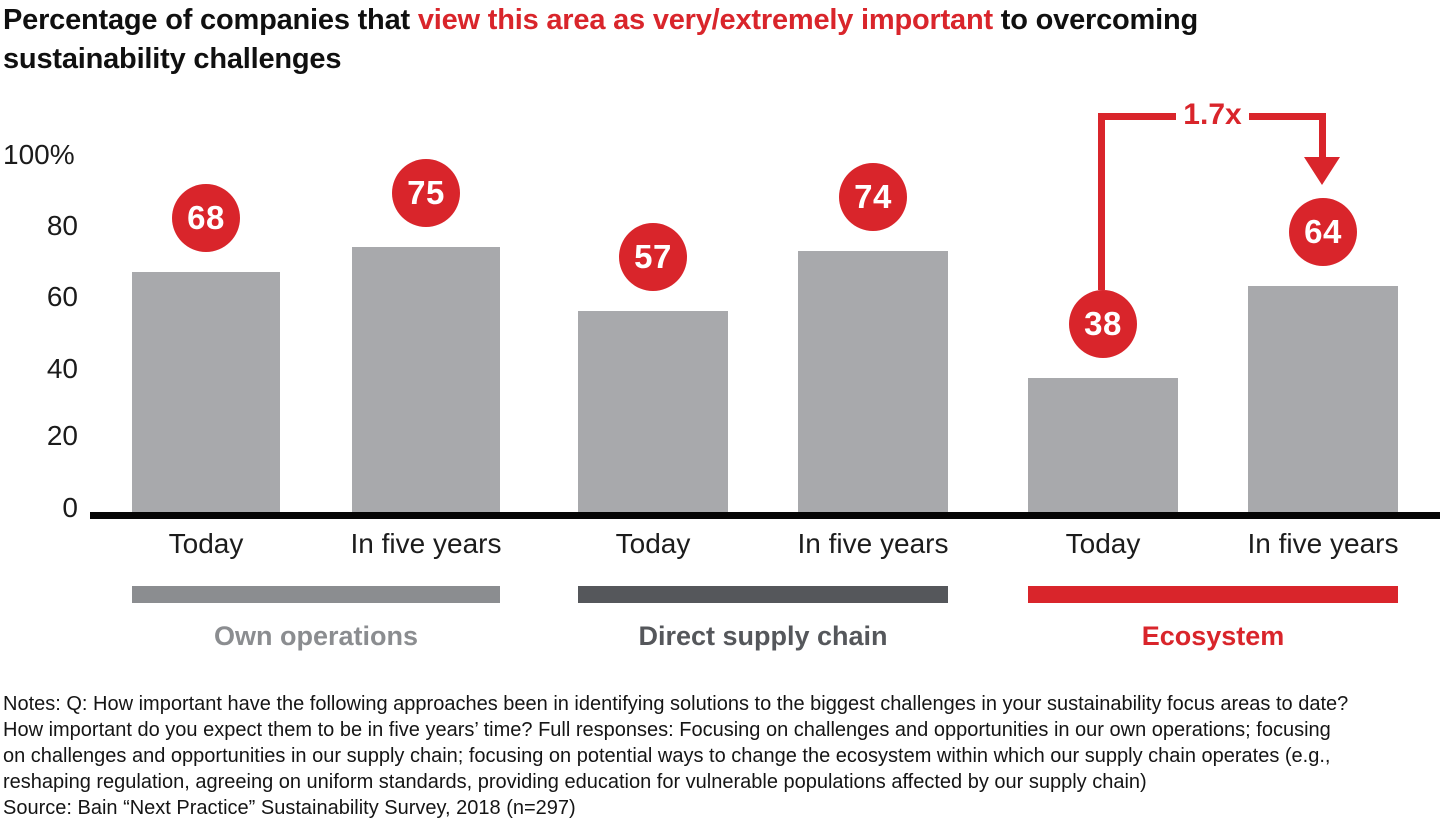  I want to click on bar-group-supply-chain-five-years: 74, so click(873, 301).